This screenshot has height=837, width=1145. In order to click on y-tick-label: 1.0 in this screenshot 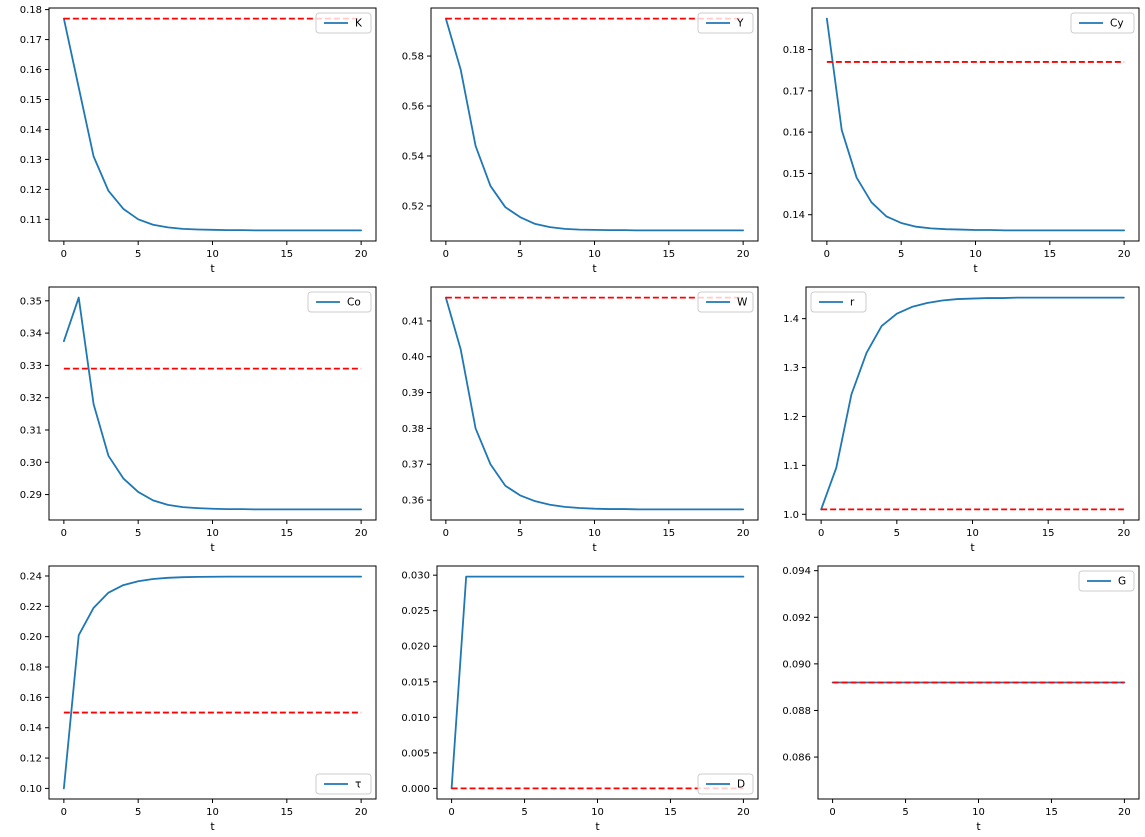, I will do `click(791, 515)`.